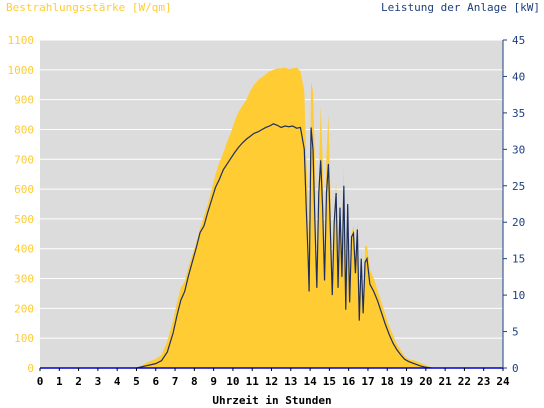 This screenshot has width=544, height=408. I want to click on x-tick-label: 6, so click(155, 381).